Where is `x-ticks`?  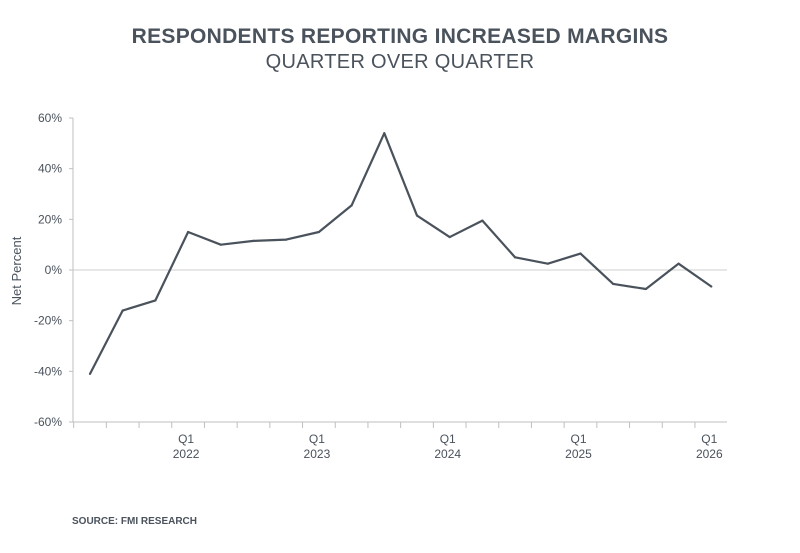
x-ticks is located at coordinates (384, 425).